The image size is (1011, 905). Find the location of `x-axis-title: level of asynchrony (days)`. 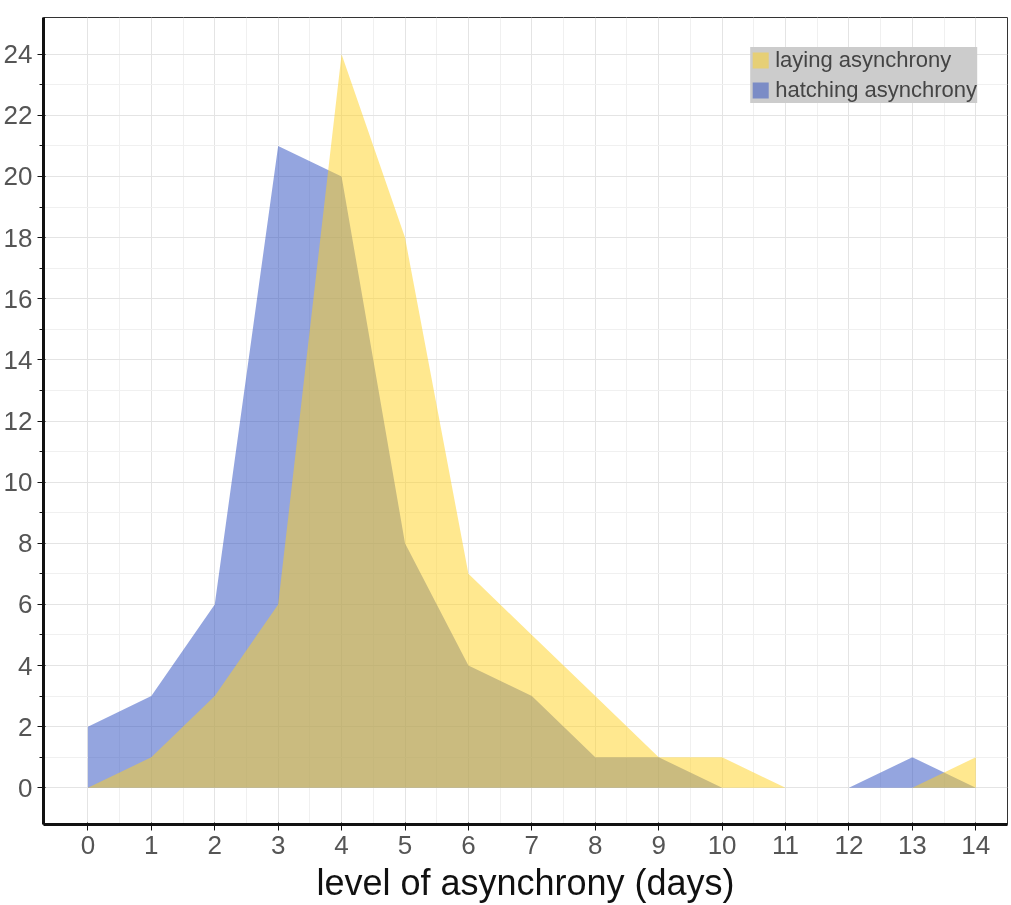

x-axis-title: level of asynchrony (days) is located at coordinates (525, 882).